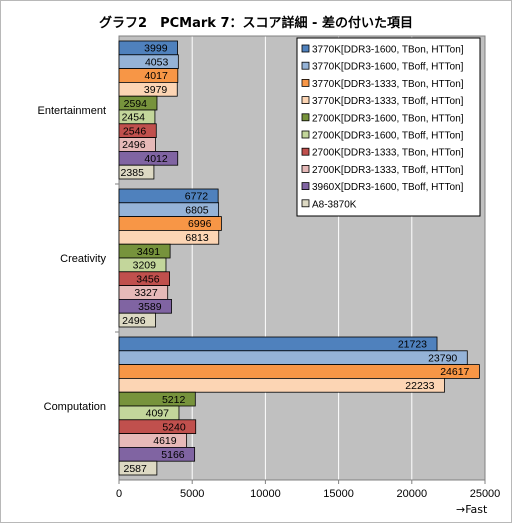  I want to click on data-label: 2546, so click(135, 131).